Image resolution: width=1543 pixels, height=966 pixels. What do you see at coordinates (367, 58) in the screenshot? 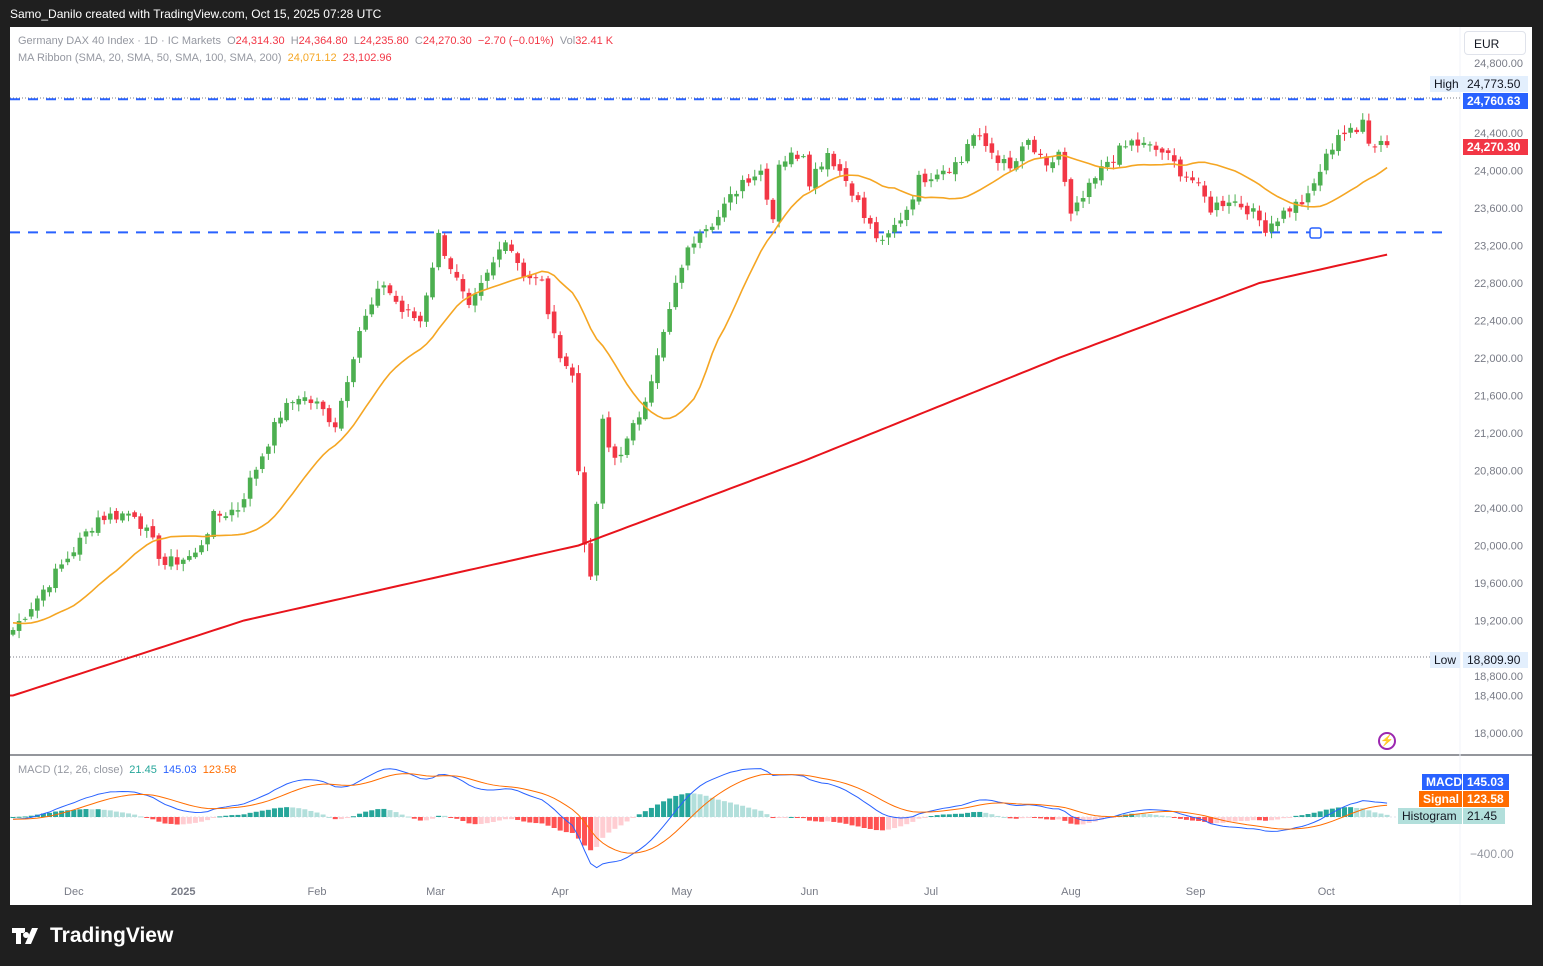
I see `ma200-value: 23,102.96` at bounding box center [367, 58].